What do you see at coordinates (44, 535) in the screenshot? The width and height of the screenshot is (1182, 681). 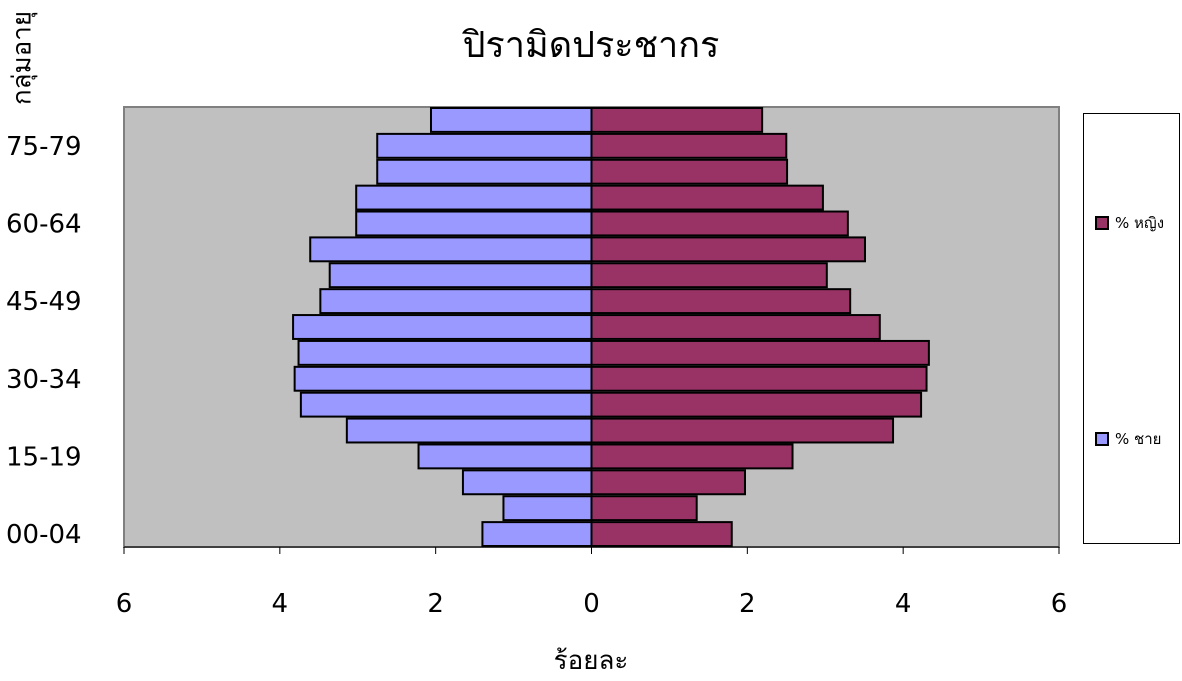 I see `y-tick-label: 00-04` at bounding box center [44, 535].